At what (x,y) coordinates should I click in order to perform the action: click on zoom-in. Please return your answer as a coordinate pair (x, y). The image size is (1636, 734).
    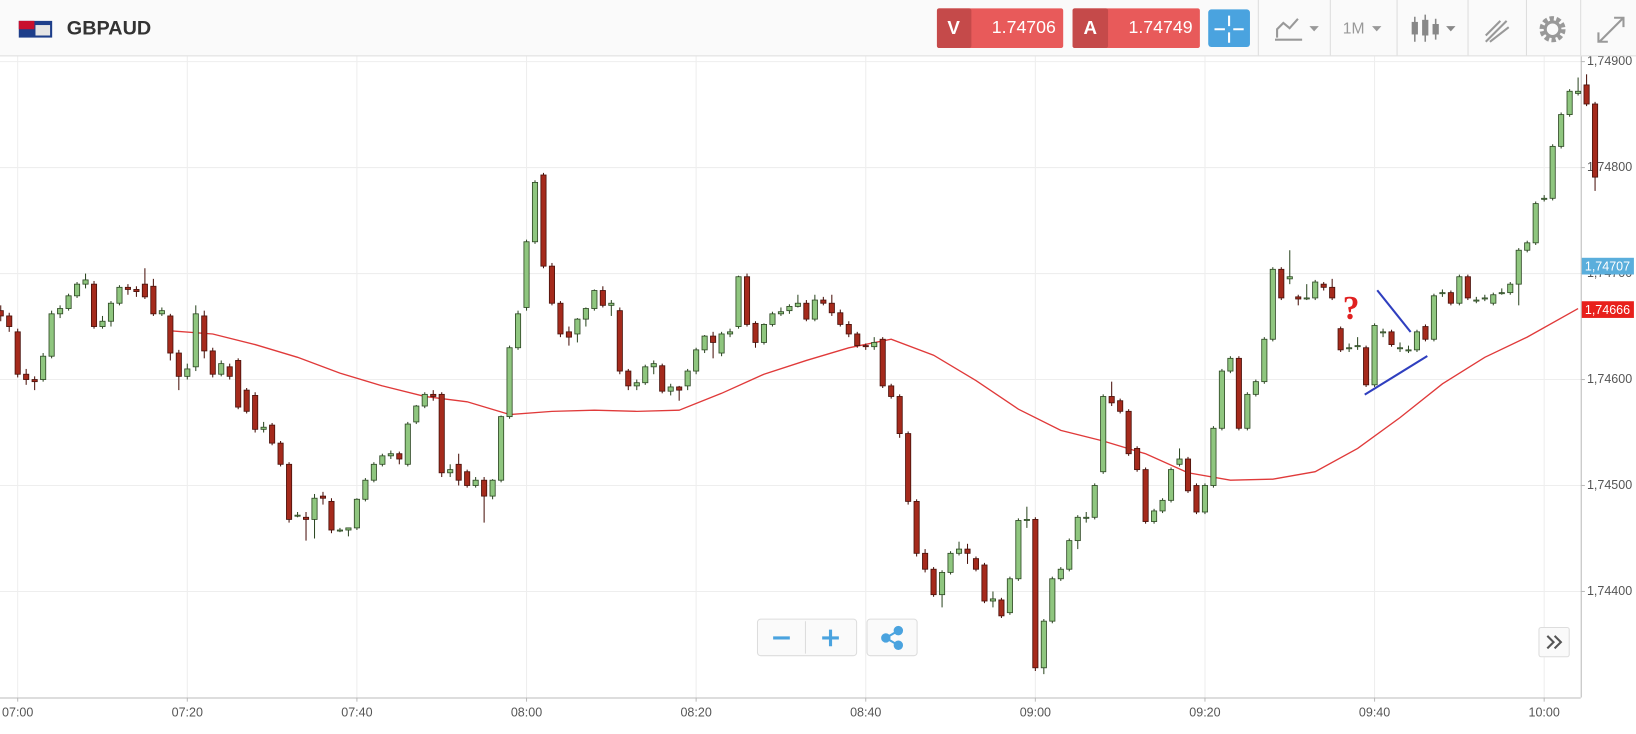
    Looking at the image, I should click on (830, 638).